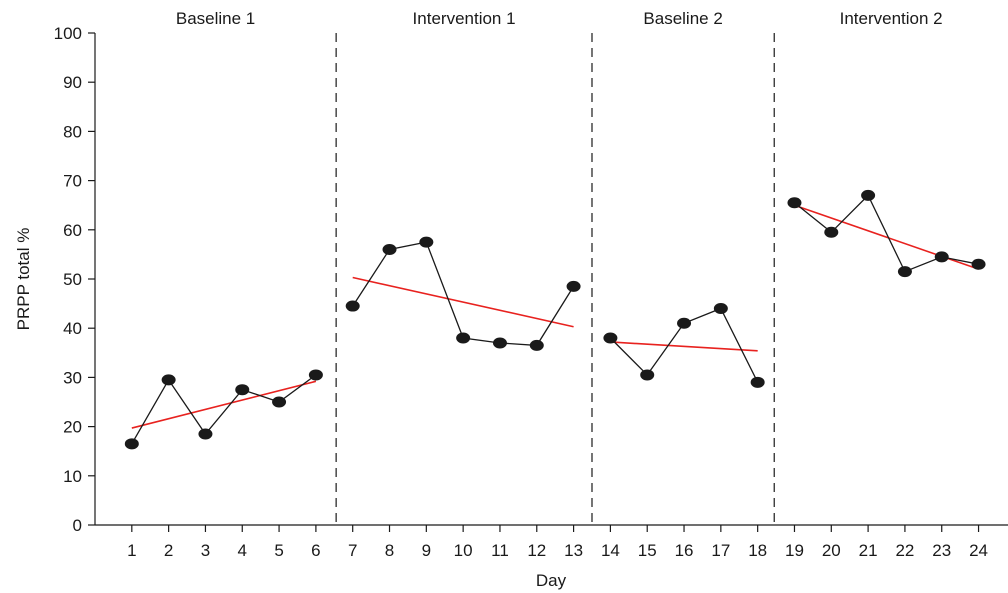  What do you see at coordinates (536, 550) in the screenshot?
I see `x-tick-label: 12` at bounding box center [536, 550].